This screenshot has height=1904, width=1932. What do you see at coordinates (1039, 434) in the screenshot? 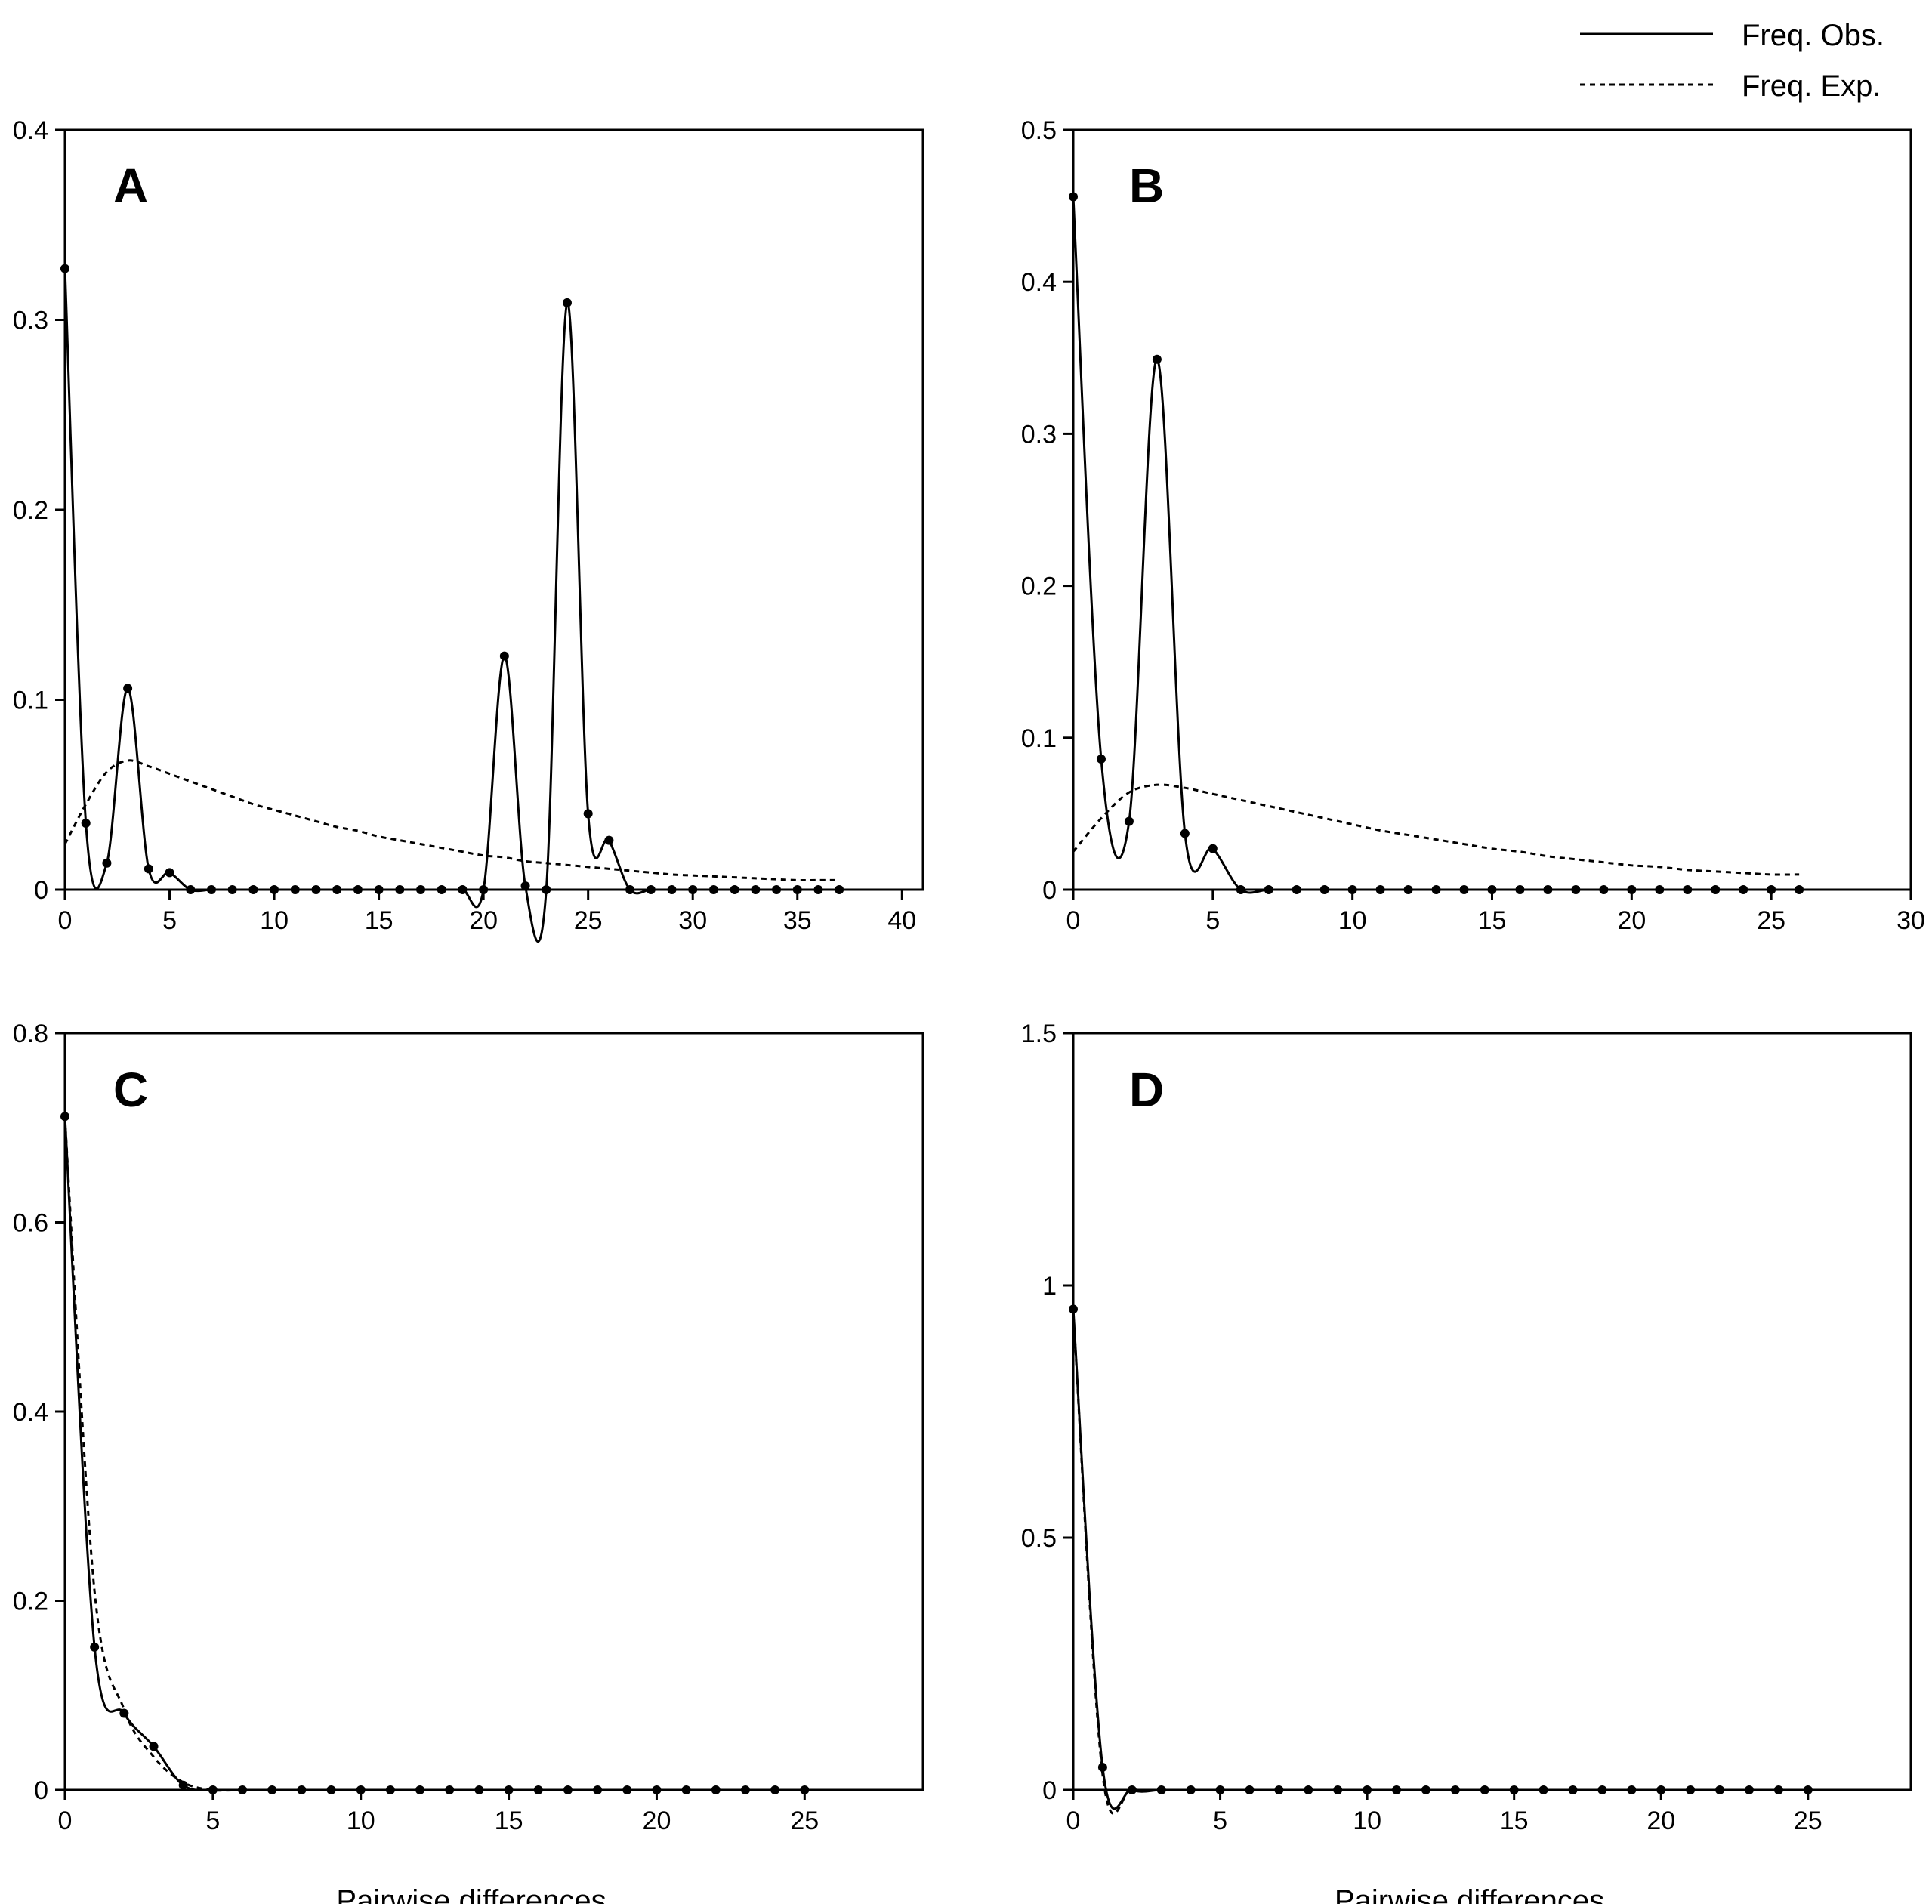
I see `y-tick-label: 0.3` at bounding box center [1039, 434].